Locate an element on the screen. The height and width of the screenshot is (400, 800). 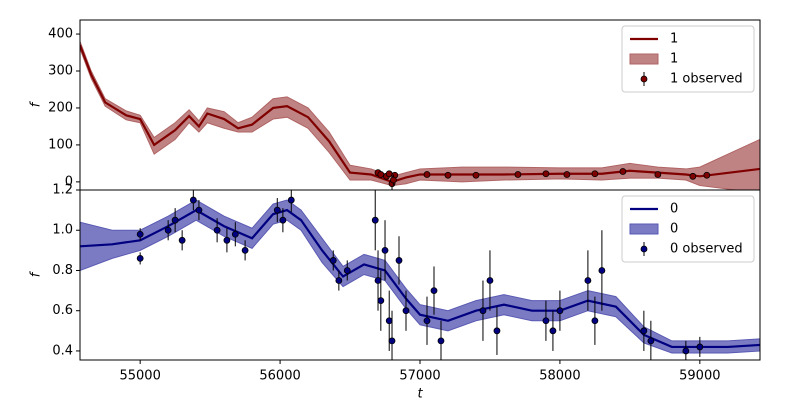
x-tick-label: 59000 is located at coordinates (699, 376).